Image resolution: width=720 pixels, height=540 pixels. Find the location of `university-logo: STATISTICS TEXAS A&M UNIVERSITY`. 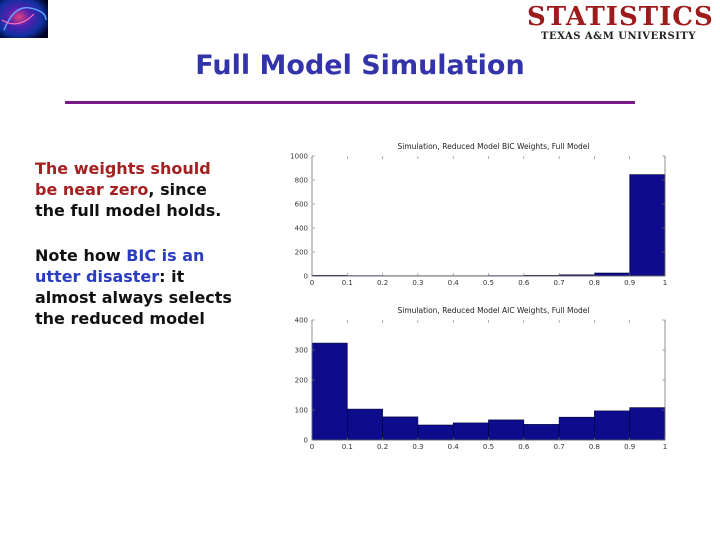

university-logo: STATISTICS TEXAS A&M UNIVERSITY is located at coordinates (620, 23).